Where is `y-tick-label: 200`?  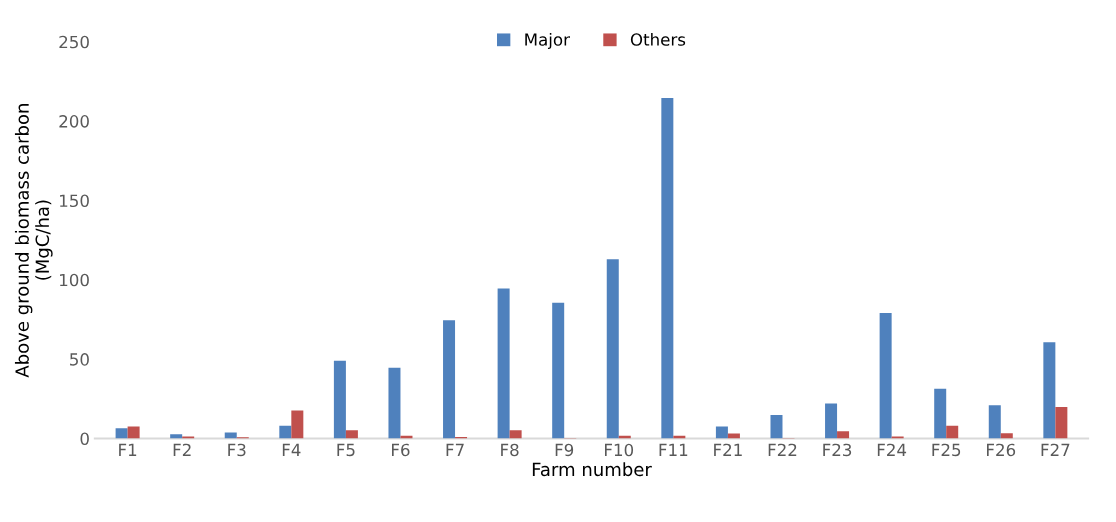
y-tick-label: 200 is located at coordinates (74, 121).